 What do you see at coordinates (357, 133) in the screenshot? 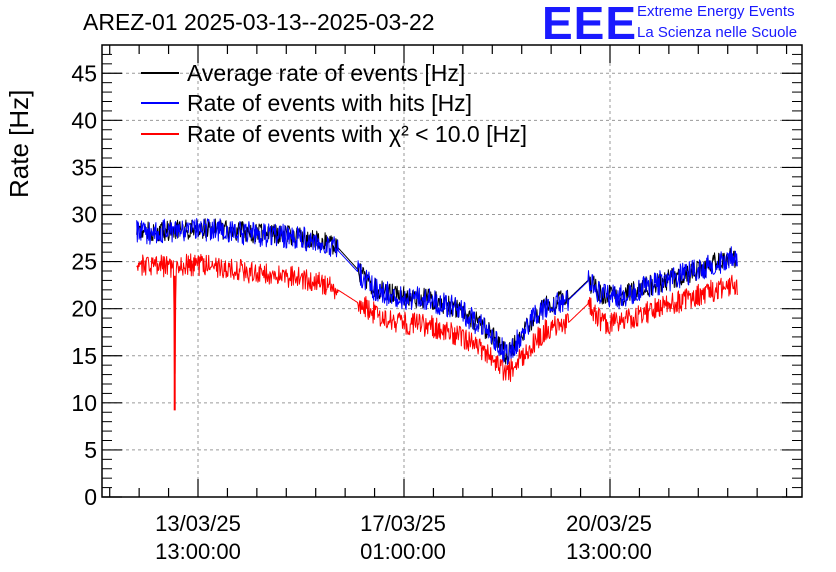
I see `legend-label: Rate of events with χ² < 10.0 [Hz]` at bounding box center [357, 133].